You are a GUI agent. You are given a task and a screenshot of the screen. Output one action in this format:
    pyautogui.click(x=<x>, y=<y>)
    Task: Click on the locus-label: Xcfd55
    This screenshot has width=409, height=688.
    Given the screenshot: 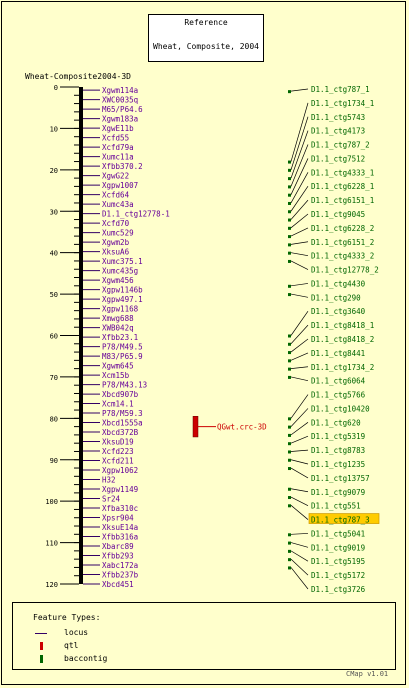 What is the action you would take?
    pyautogui.click(x=115, y=138)
    